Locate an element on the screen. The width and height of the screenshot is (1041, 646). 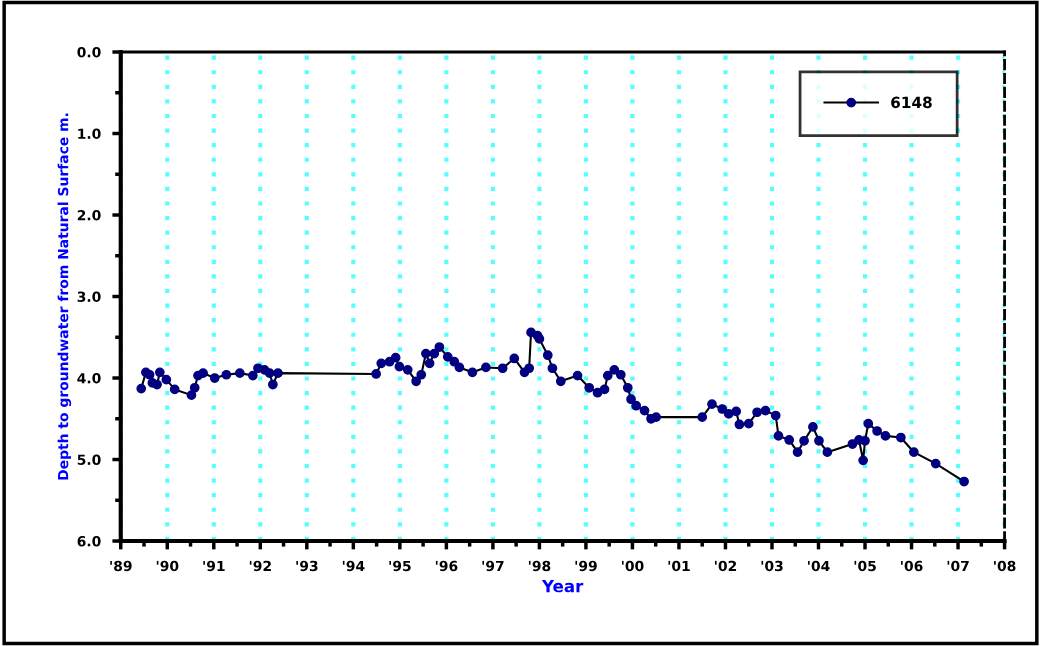
x-tick-label: '01 is located at coordinates (679, 566).